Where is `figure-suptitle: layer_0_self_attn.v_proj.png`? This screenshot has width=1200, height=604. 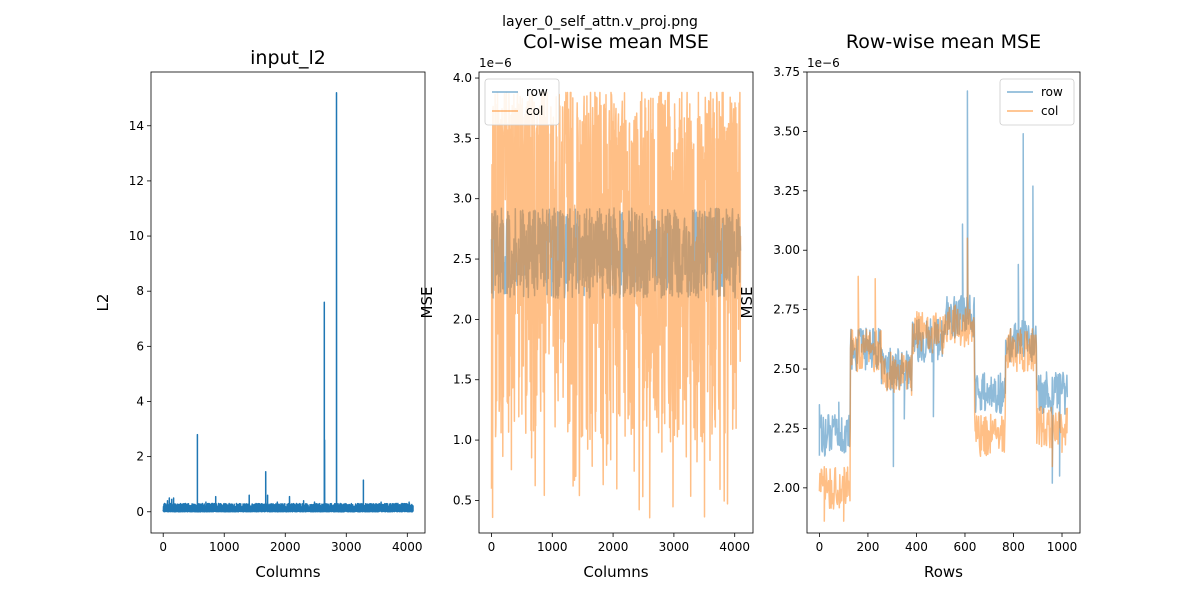 figure-suptitle: layer_0_self_attn.v_proj.png is located at coordinates (600, 22).